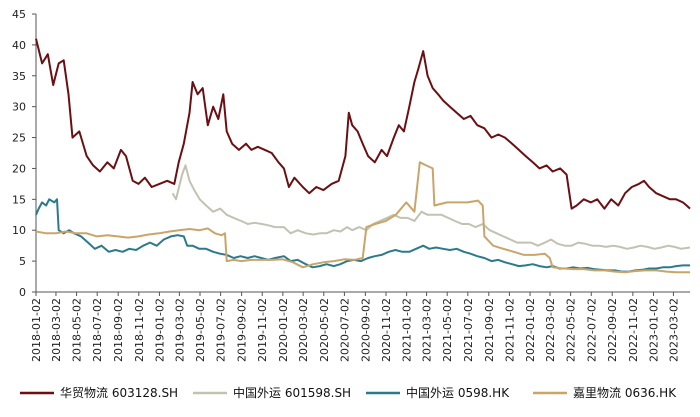 The width and height of the screenshot is (700, 417). Describe the element at coordinates (633, 330) in the screenshot. I see `x-tick-label: 2022-11-02` at that location.